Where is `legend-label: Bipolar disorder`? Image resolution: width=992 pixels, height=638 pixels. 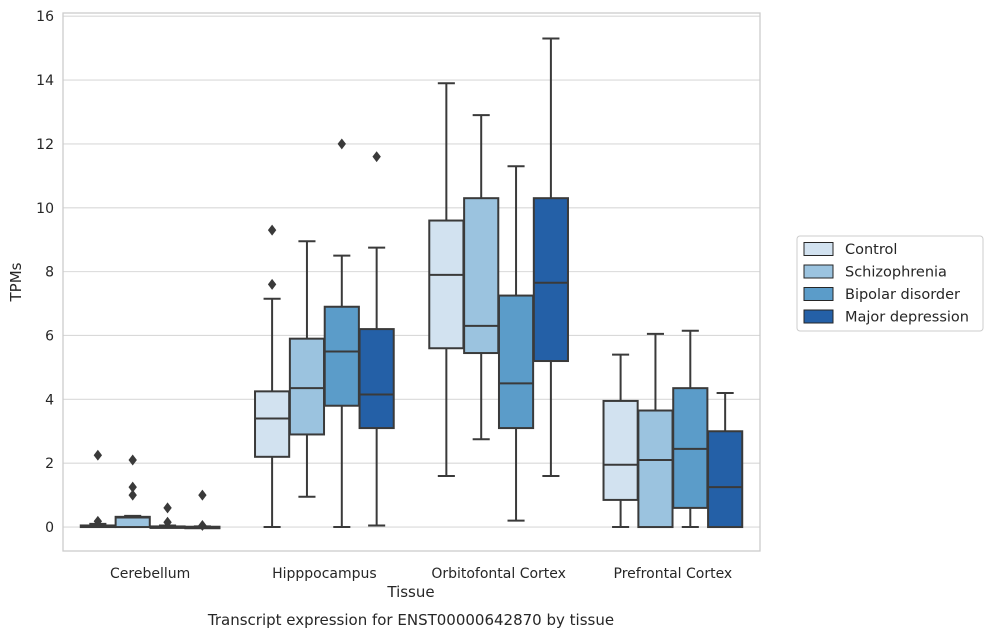 legend-label: Bipolar disorder is located at coordinates (902, 295).